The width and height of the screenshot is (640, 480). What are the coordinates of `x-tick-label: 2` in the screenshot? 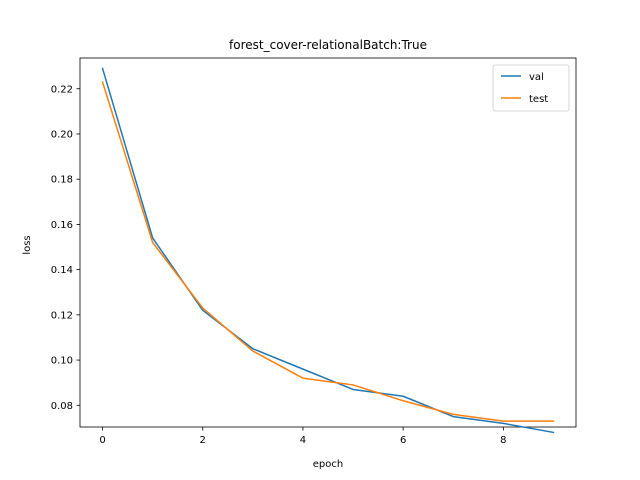 It's located at (203, 440).